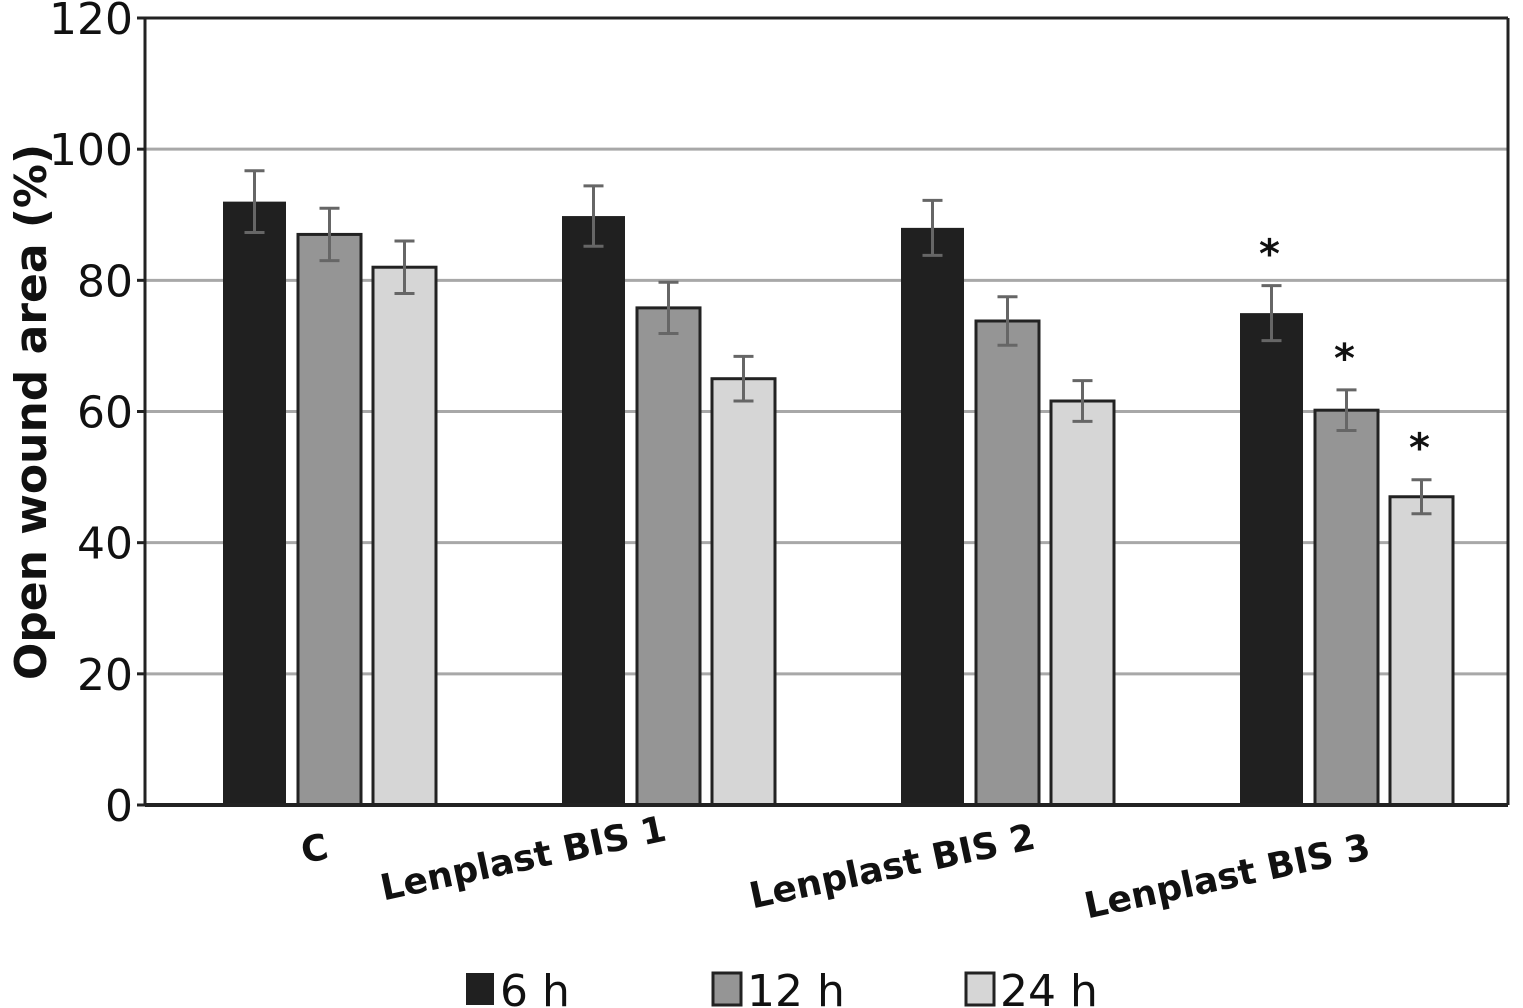  Describe the element at coordinates (91, 22) in the screenshot. I see `y-tick-label: 120` at that location.